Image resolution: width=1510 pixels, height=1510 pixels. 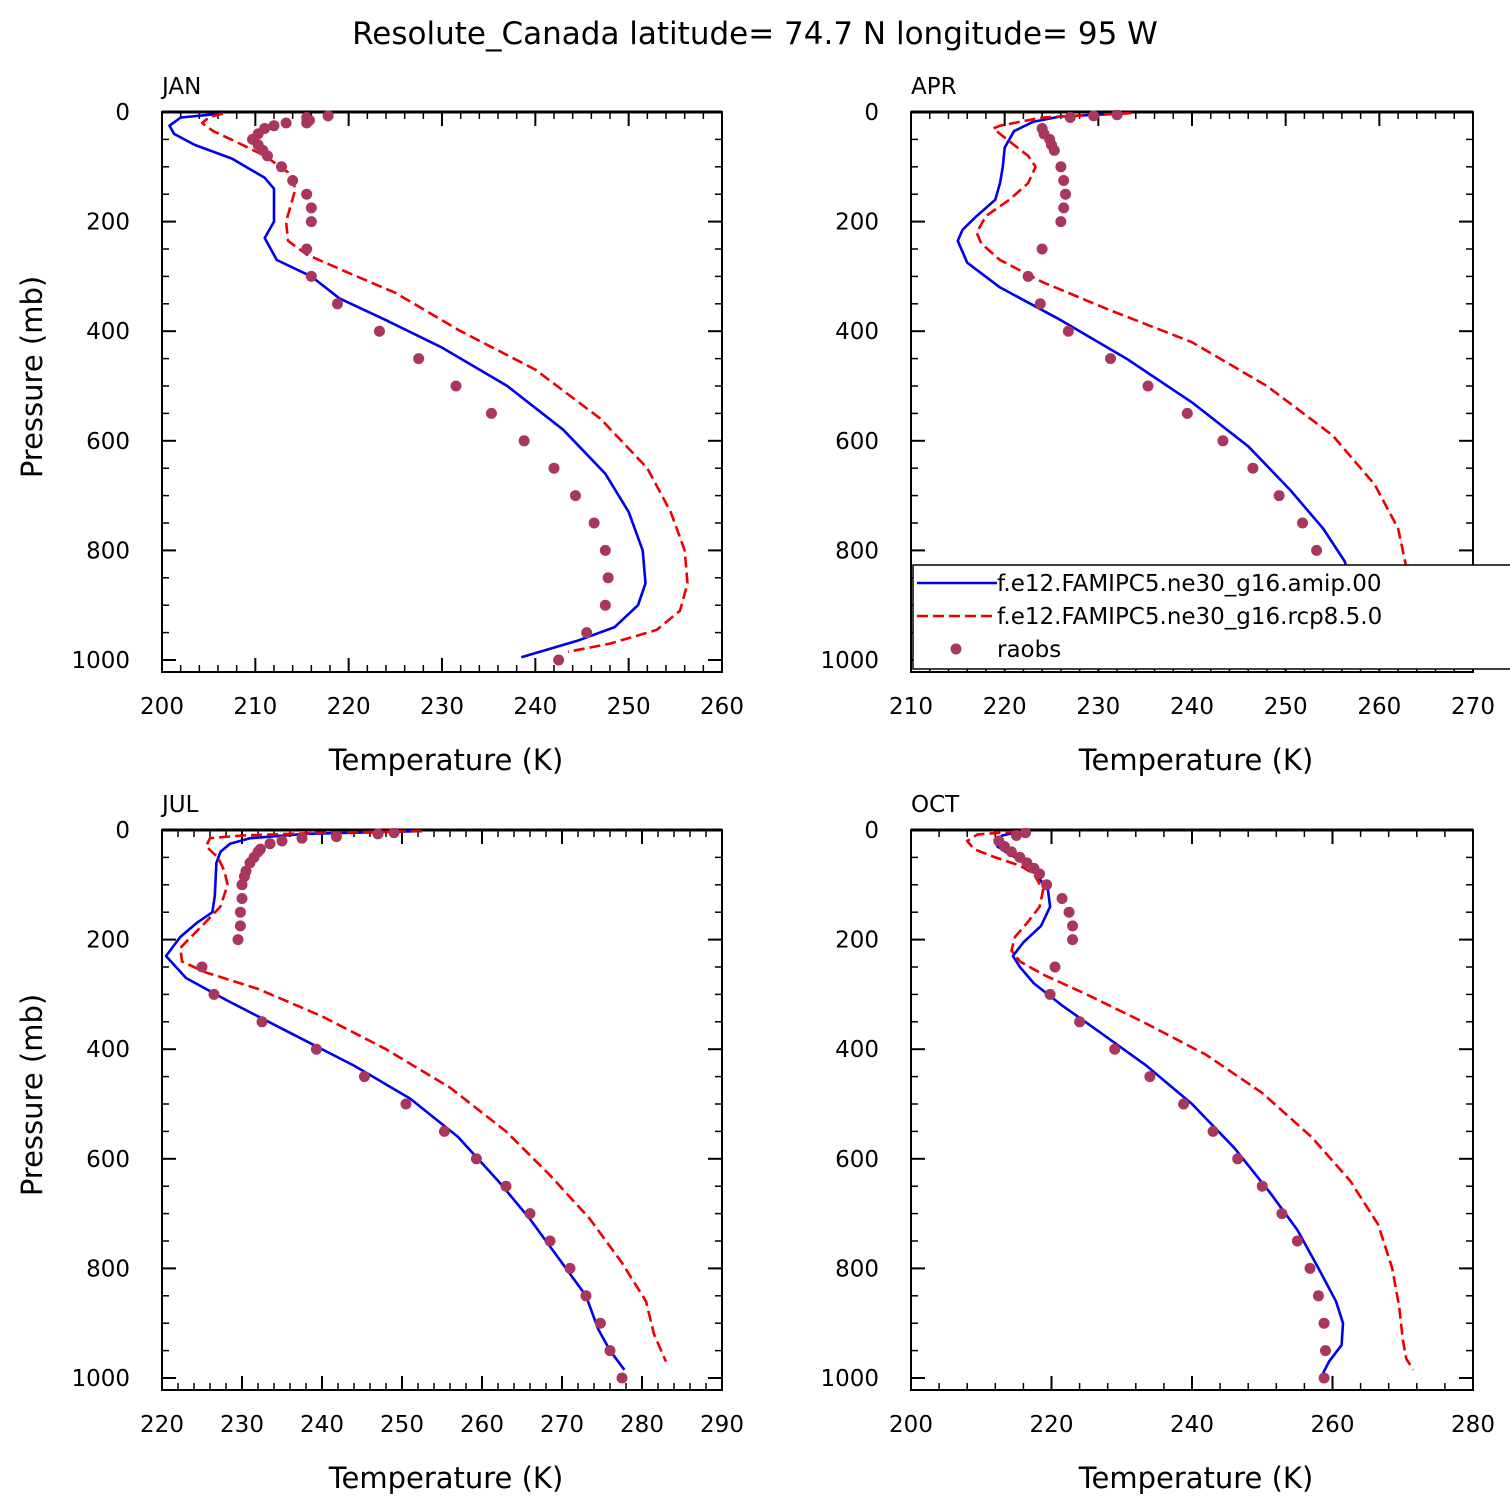 I want to click on panel-title: JAN, so click(x=180, y=87).